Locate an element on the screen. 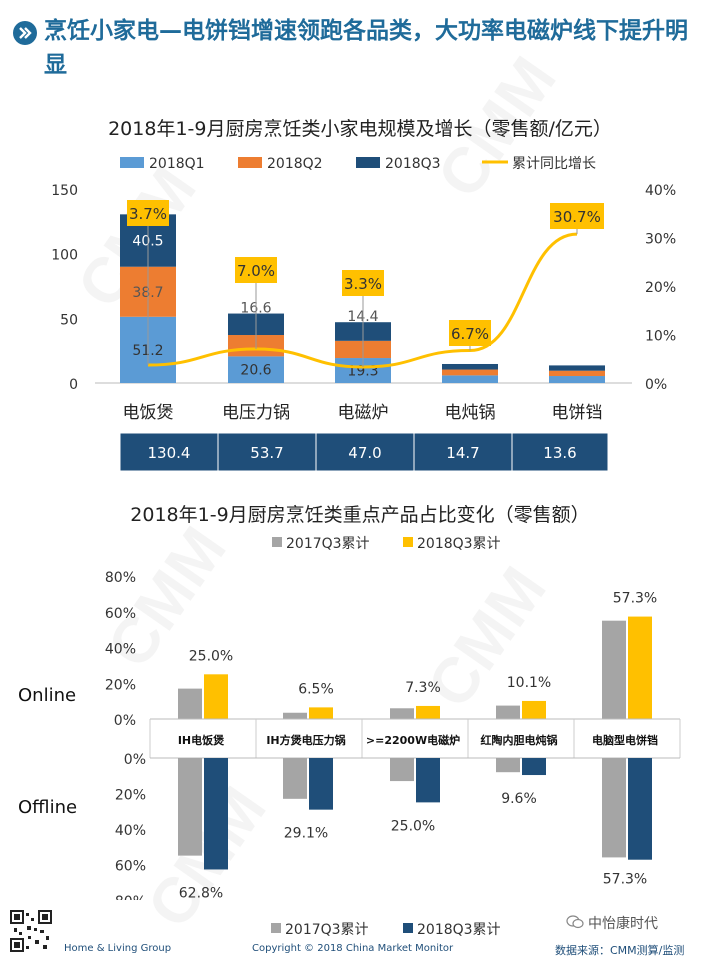 The width and height of the screenshot is (720, 960). wechat-icon is located at coordinates (575, 922).